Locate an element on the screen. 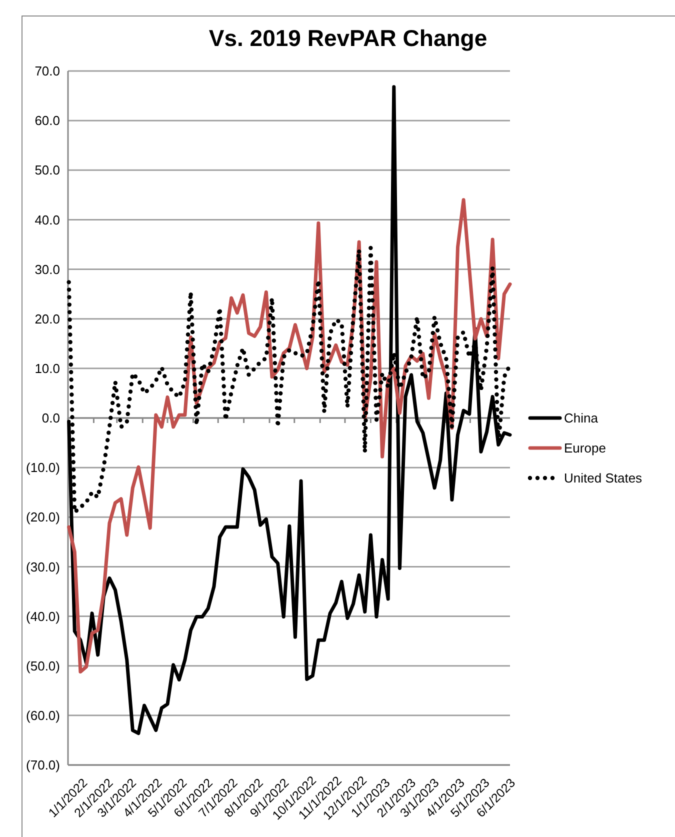 This screenshot has height=837, width=675. y-tick-label: 60.0 is located at coordinates (47, 120).